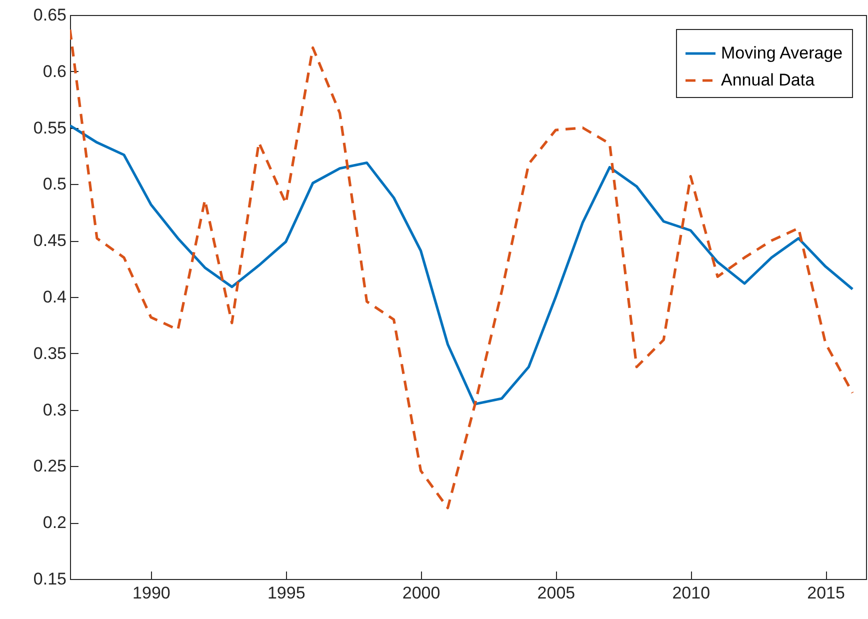 This screenshot has width=868, height=619. What do you see at coordinates (49, 15) in the screenshot?
I see `y-tick-label: 0.65` at bounding box center [49, 15].